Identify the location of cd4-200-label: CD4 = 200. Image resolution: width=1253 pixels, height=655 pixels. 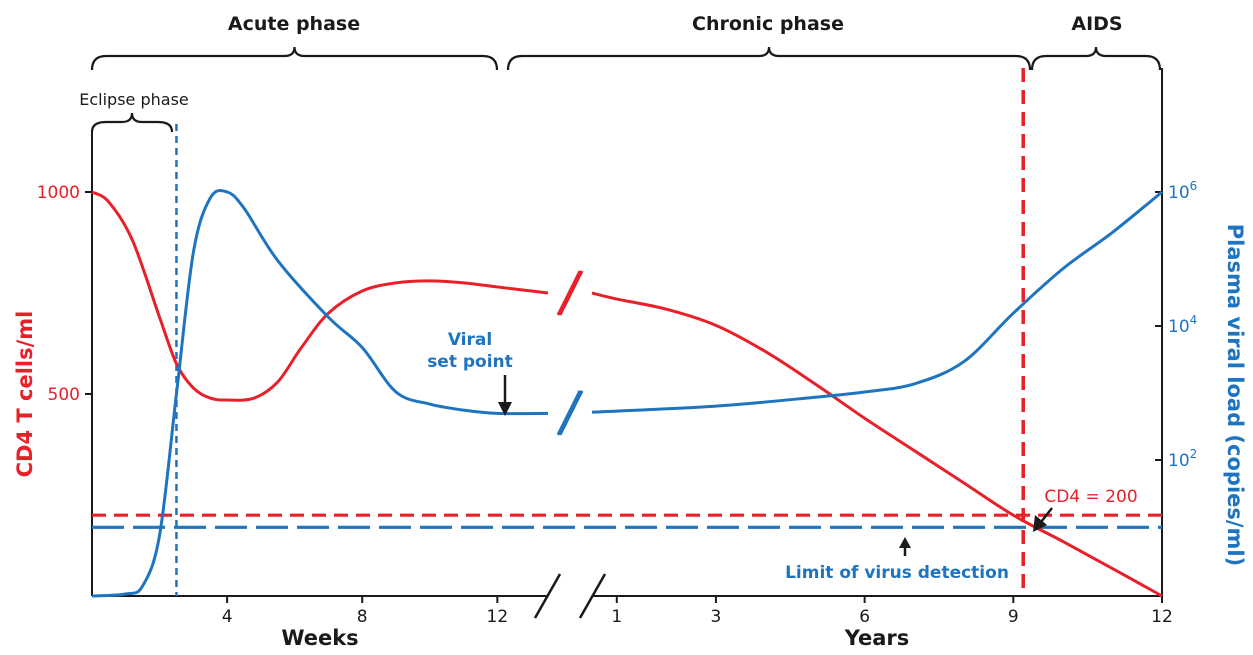
(1090, 497).